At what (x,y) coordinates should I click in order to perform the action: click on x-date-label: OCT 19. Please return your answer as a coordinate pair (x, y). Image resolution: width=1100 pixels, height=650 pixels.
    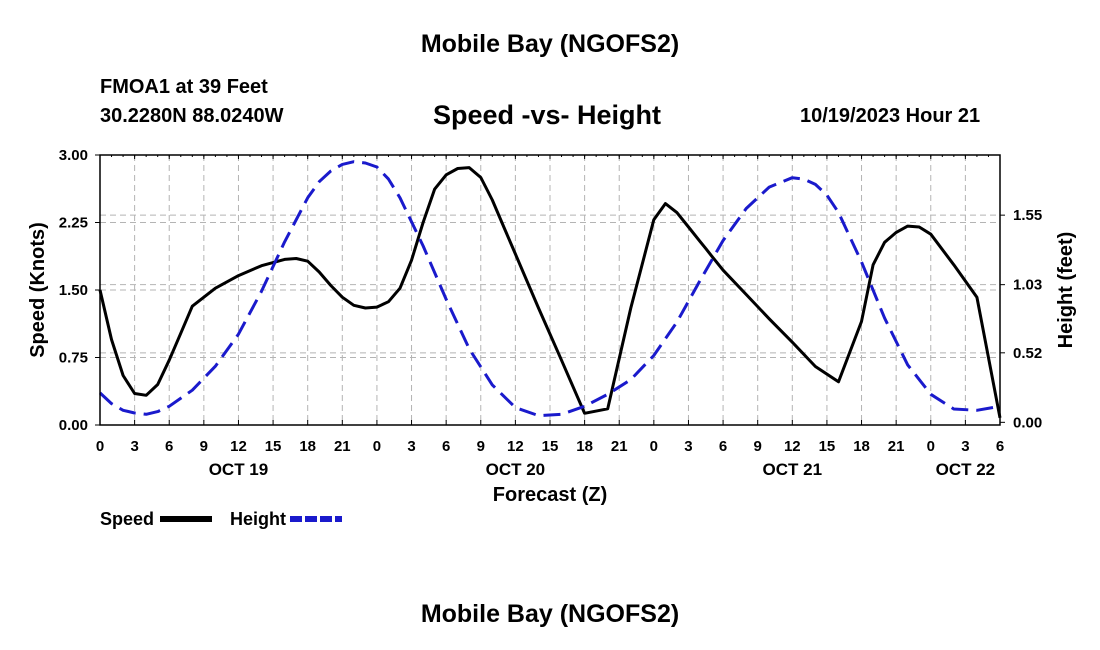
    Looking at the image, I should click on (239, 469).